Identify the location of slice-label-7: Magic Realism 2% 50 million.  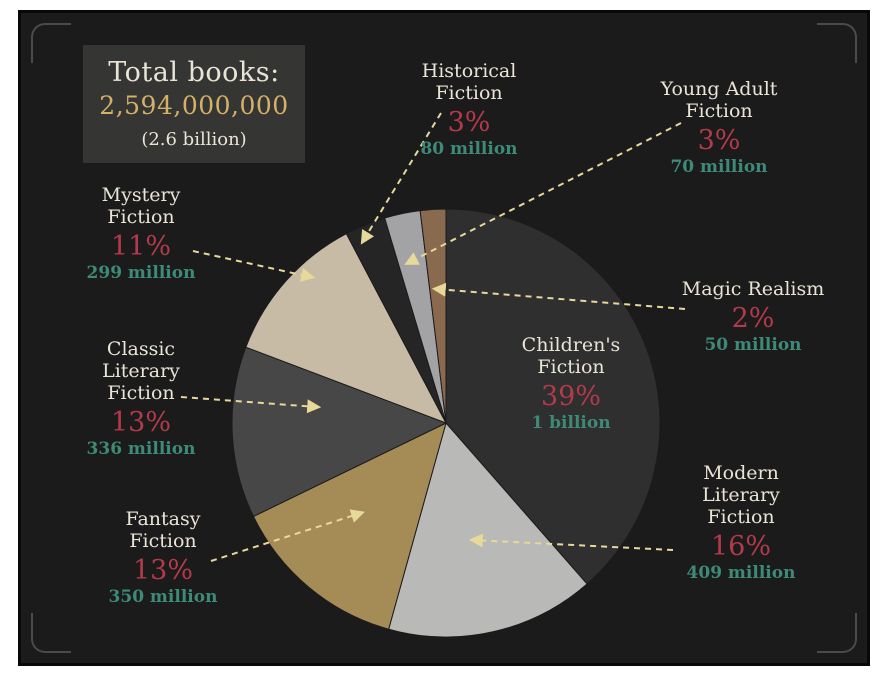
(753, 316).